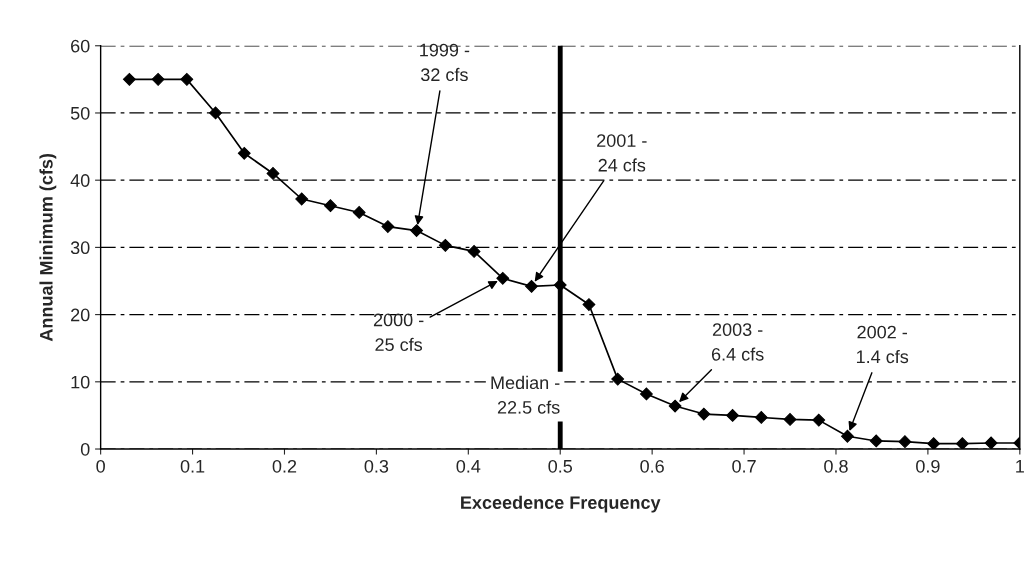  I want to click on x-tick-label: 0.2, so click(284, 466).